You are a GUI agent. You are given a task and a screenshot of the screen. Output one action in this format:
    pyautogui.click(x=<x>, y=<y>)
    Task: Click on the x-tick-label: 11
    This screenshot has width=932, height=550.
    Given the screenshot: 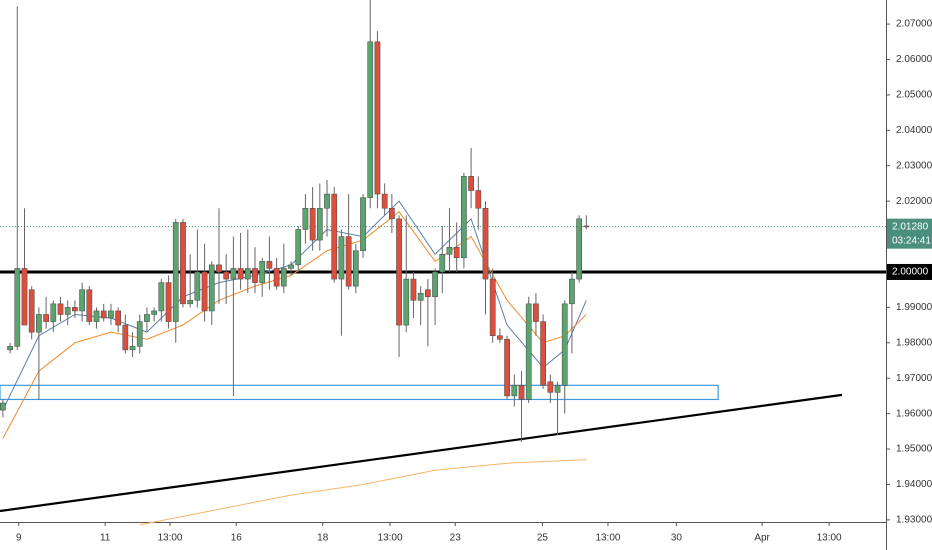 What is the action you would take?
    pyautogui.click(x=105, y=538)
    